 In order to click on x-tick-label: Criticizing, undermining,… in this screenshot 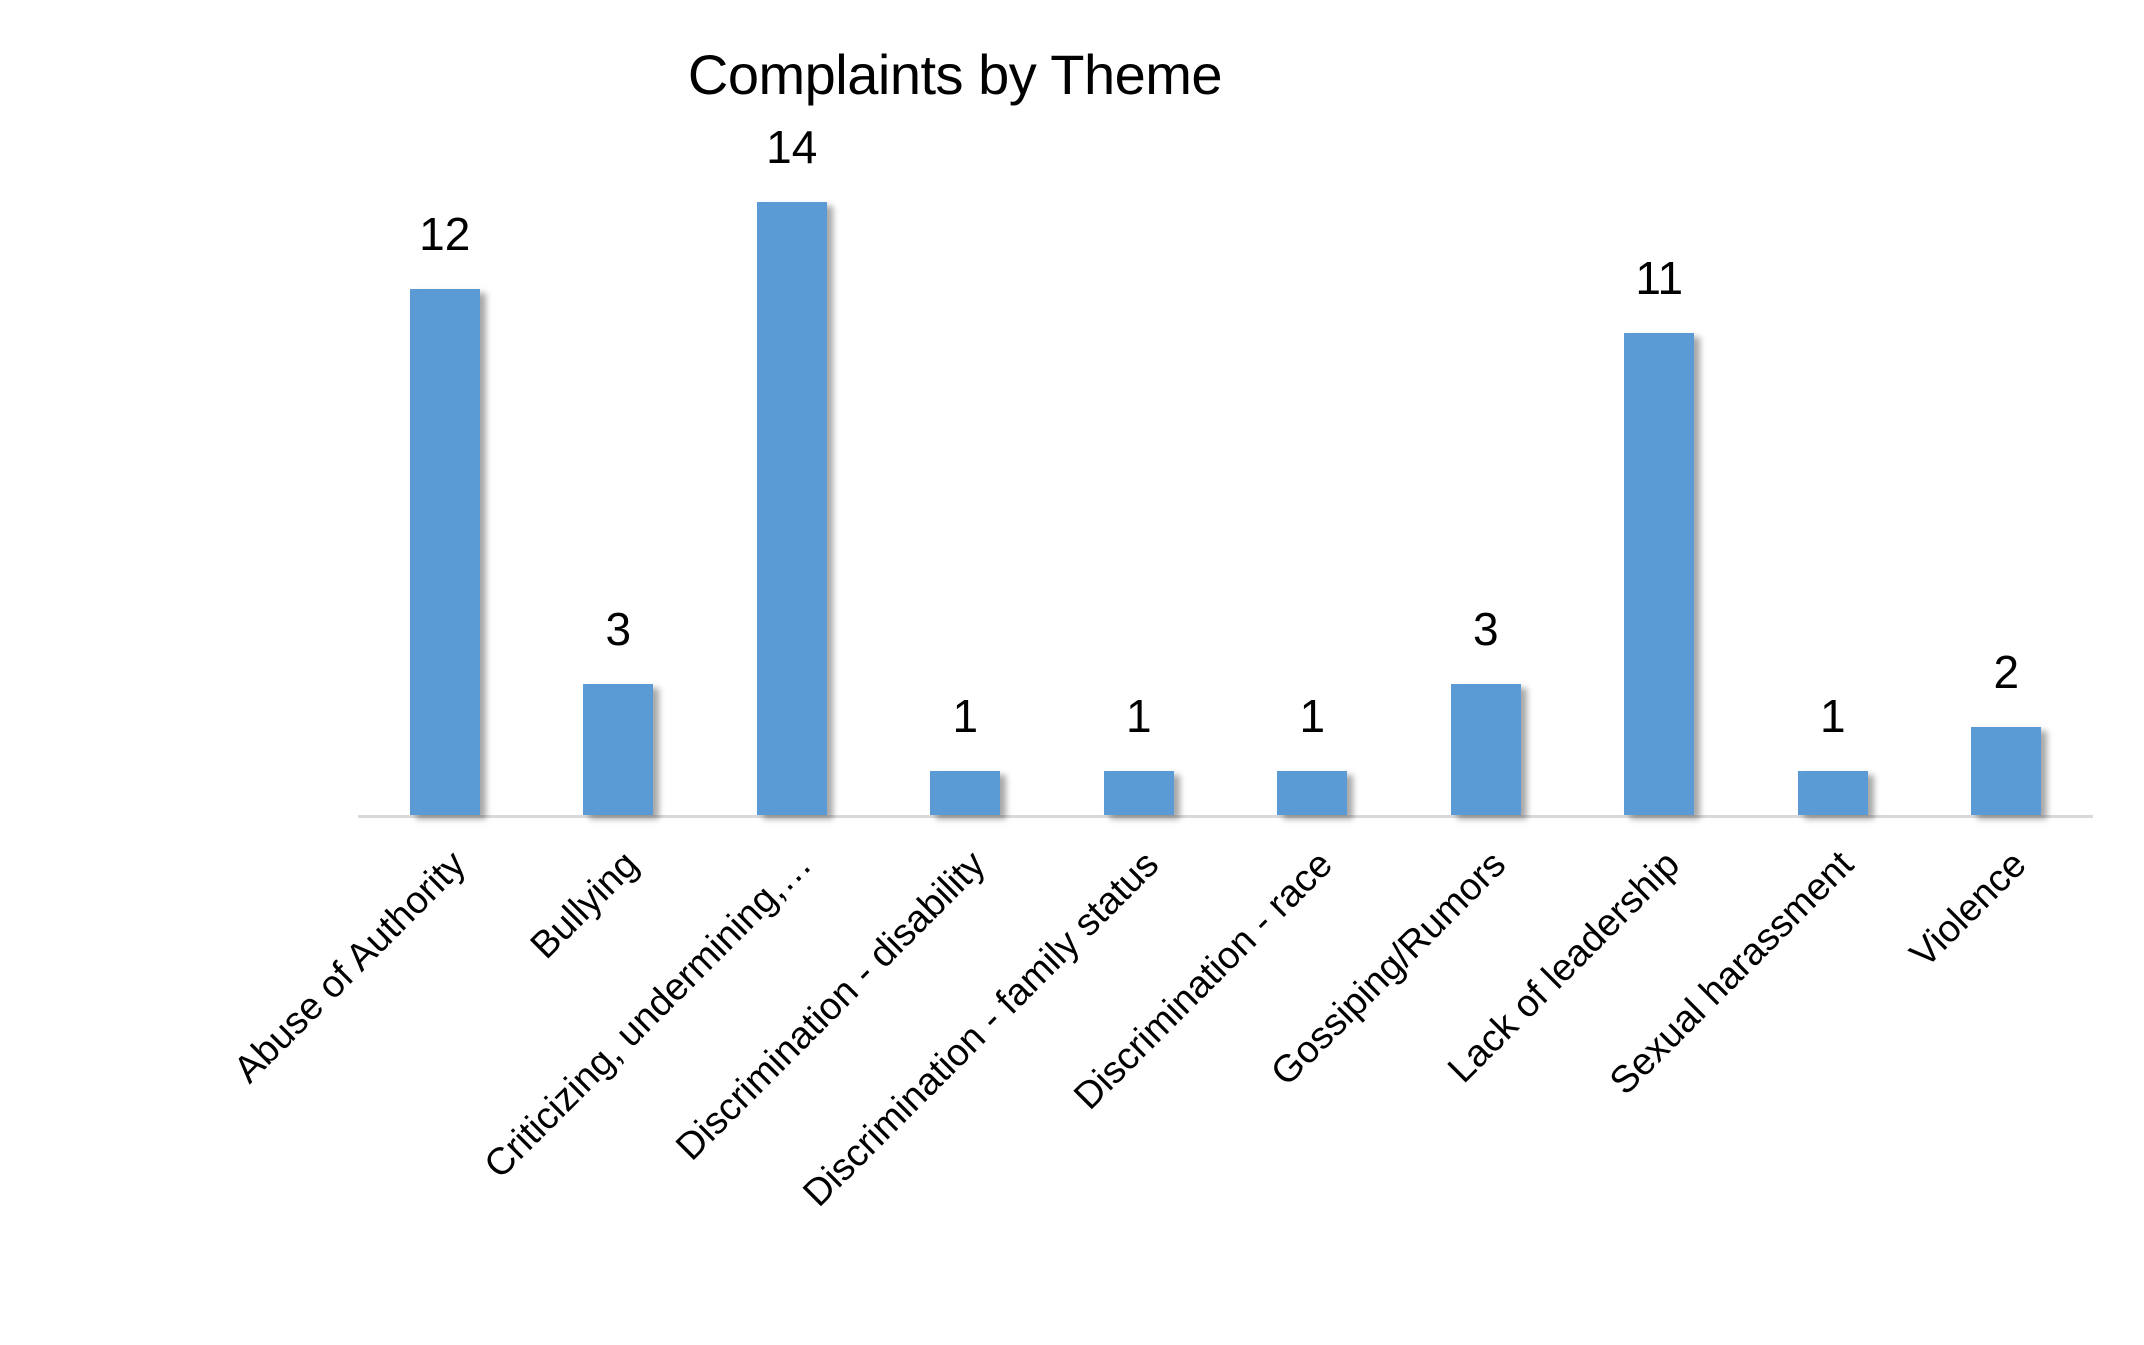, I will do `click(648, 1015)`.